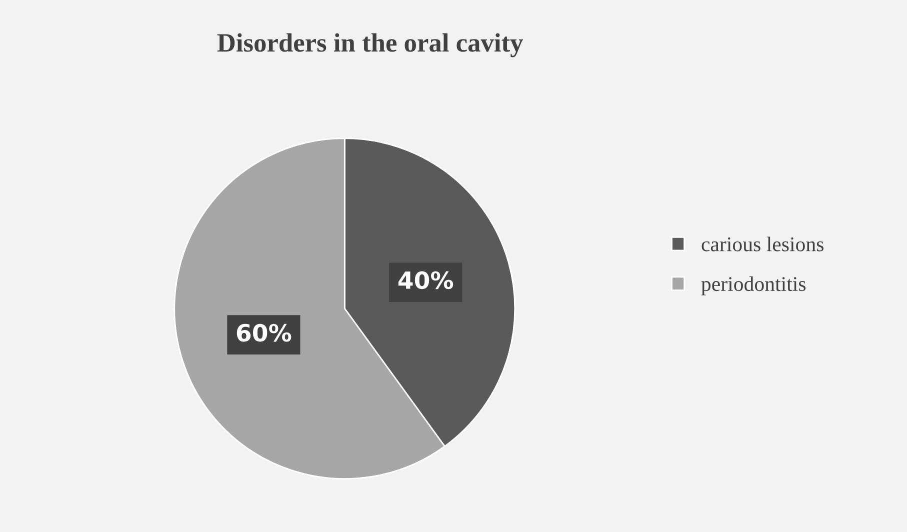 This screenshot has height=532, width=907. Describe the element at coordinates (426, 280) in the screenshot. I see `data-label: 40%` at that location.